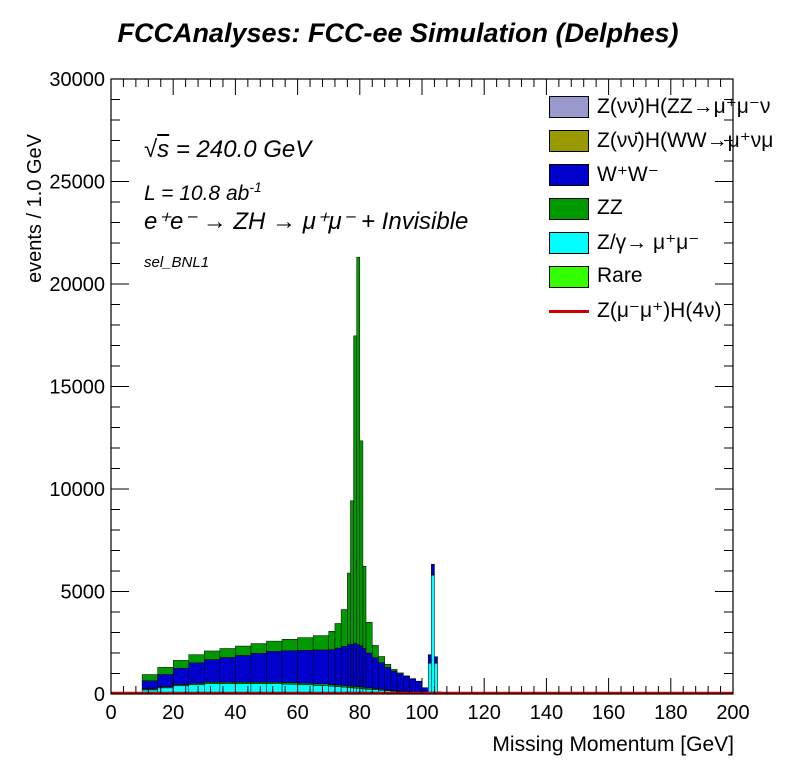 The image size is (796, 772). Describe the element at coordinates (358, 450) in the screenshot. I see `bar-series3-bin18` at that location.